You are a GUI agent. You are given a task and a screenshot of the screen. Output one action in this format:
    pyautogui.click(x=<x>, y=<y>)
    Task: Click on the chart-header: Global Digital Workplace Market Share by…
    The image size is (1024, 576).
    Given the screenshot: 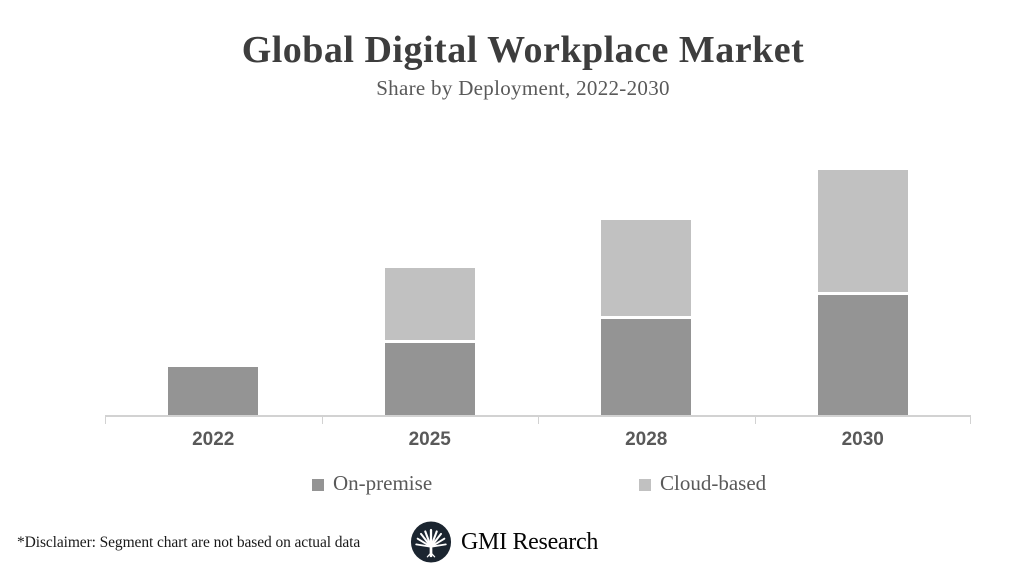 What is the action you would take?
    pyautogui.click(x=517, y=65)
    